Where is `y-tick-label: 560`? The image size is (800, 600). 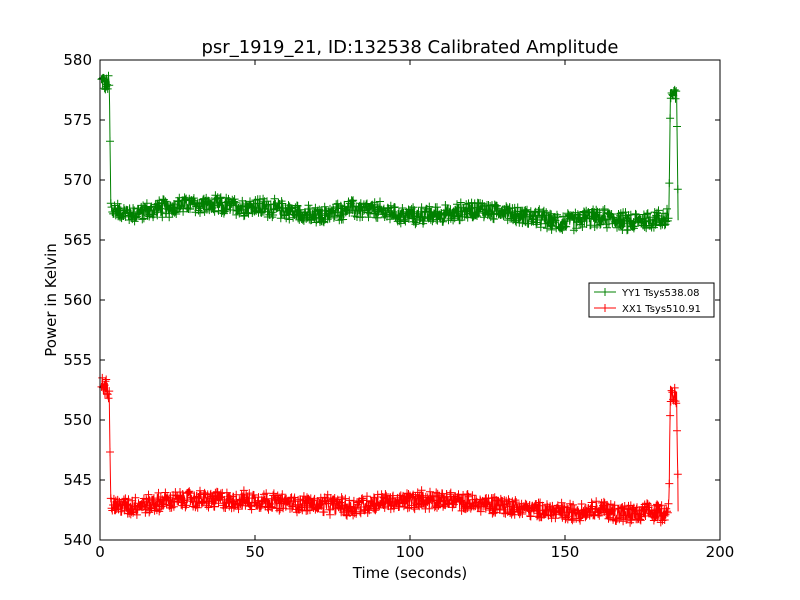
y-tick-label: 560 is located at coordinates (77, 300).